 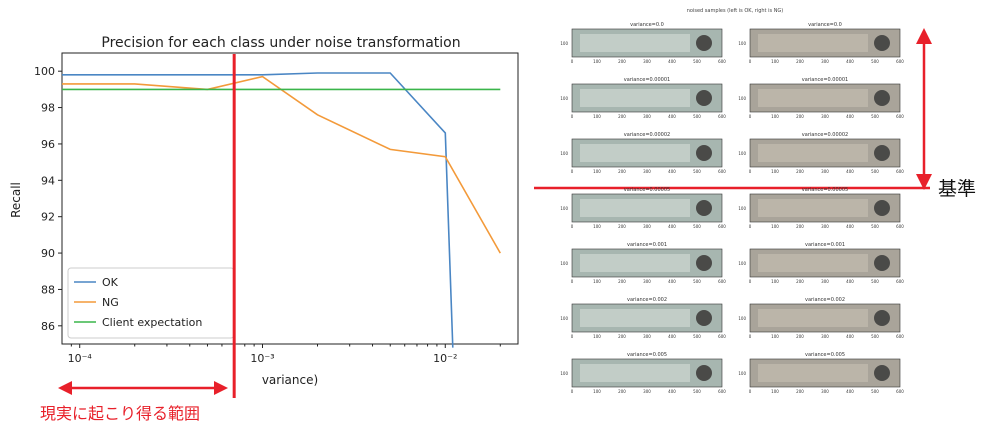 I want to click on sample-ng-thumbnail: variance=0.005 100 0 100 200 300 400 500 600, so click(x=821, y=373).